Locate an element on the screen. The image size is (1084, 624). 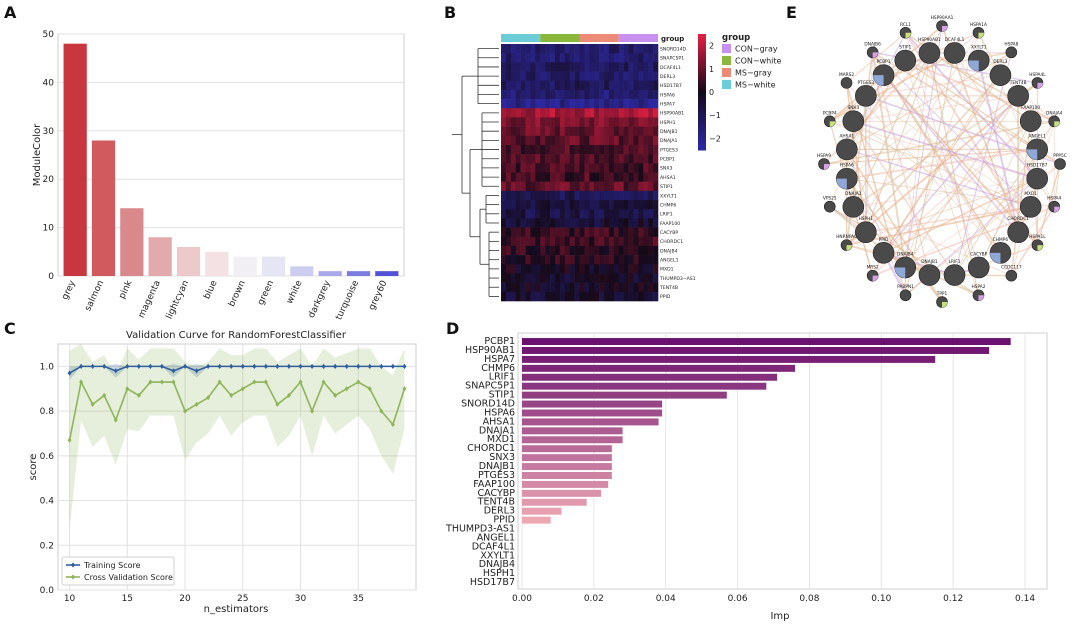
bar-grey60 is located at coordinates (387, 273).